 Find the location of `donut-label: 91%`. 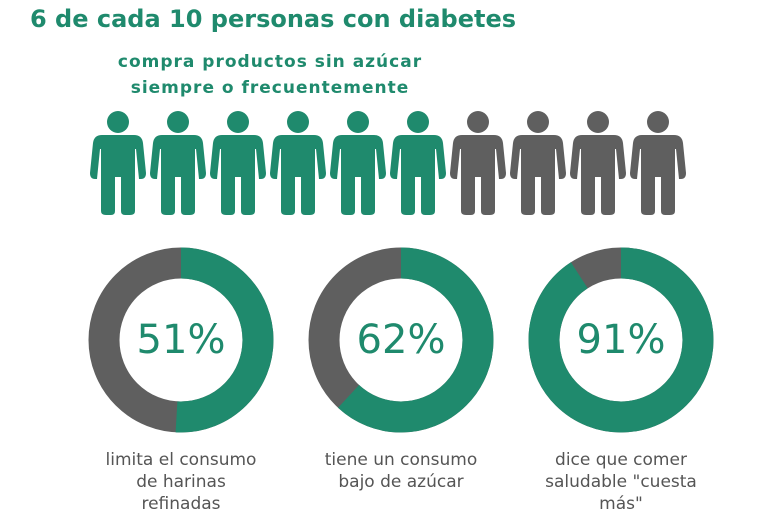

donut-label: 91% is located at coordinates (621, 340).